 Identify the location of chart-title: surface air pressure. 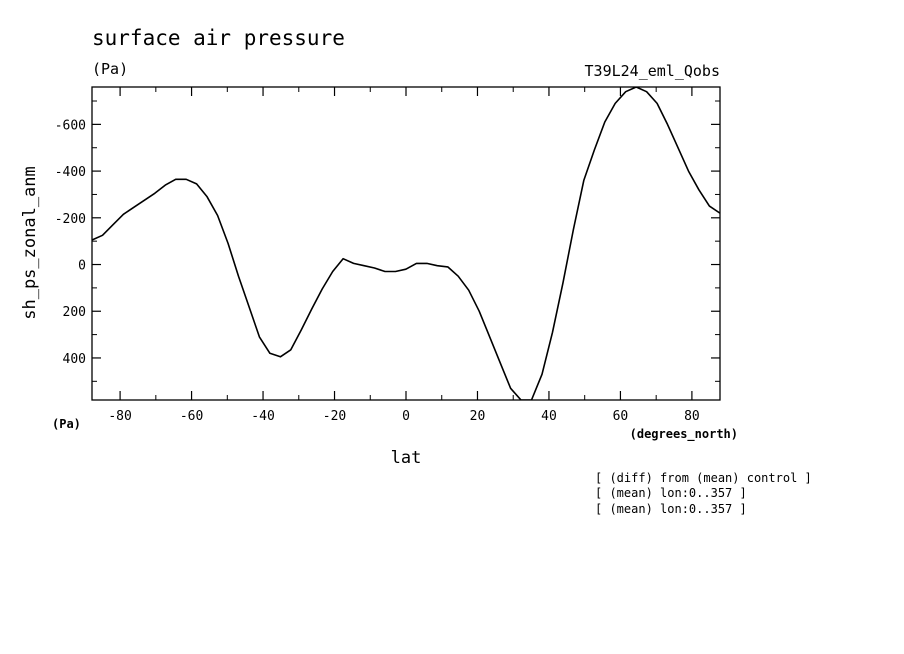
(218, 38).